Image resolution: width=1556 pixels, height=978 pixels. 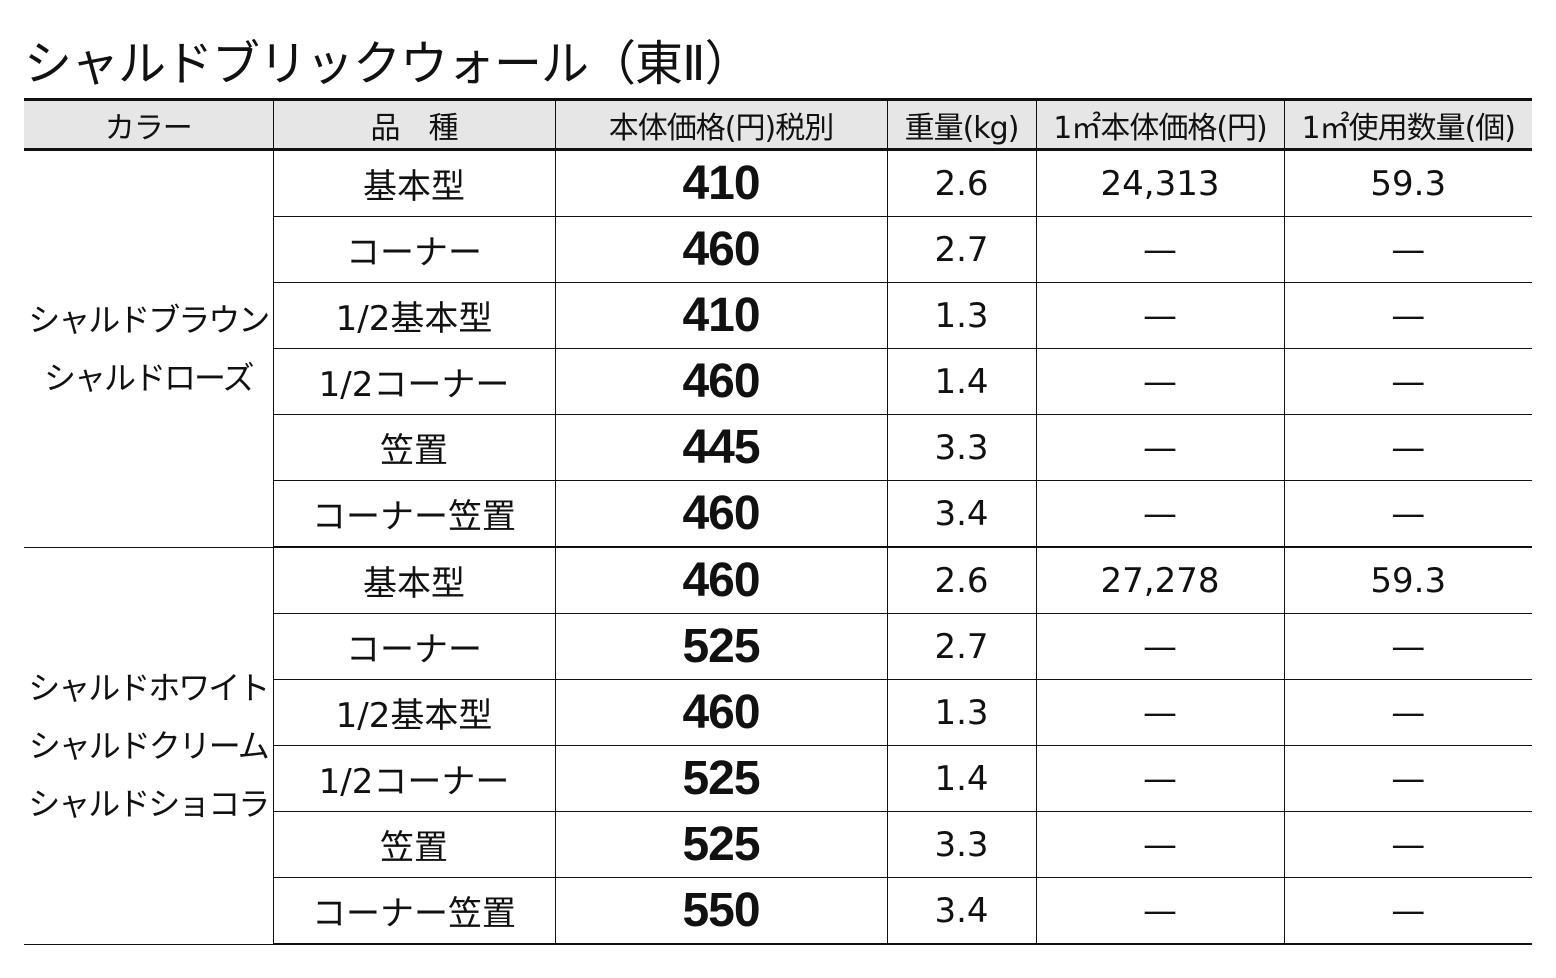 What do you see at coordinates (148, 348) in the screenshot?
I see `color-group-cell: シャルドブラウン シャルドローズ` at bounding box center [148, 348].